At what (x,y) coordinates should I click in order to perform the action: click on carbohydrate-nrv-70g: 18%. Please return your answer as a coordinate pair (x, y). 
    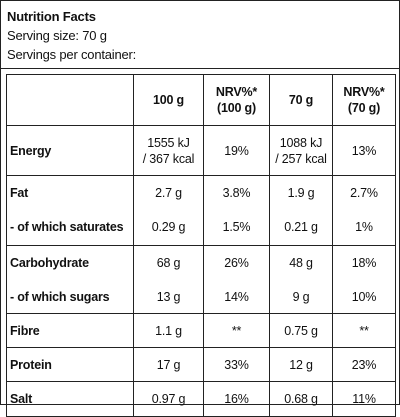
    Looking at the image, I should click on (364, 263).